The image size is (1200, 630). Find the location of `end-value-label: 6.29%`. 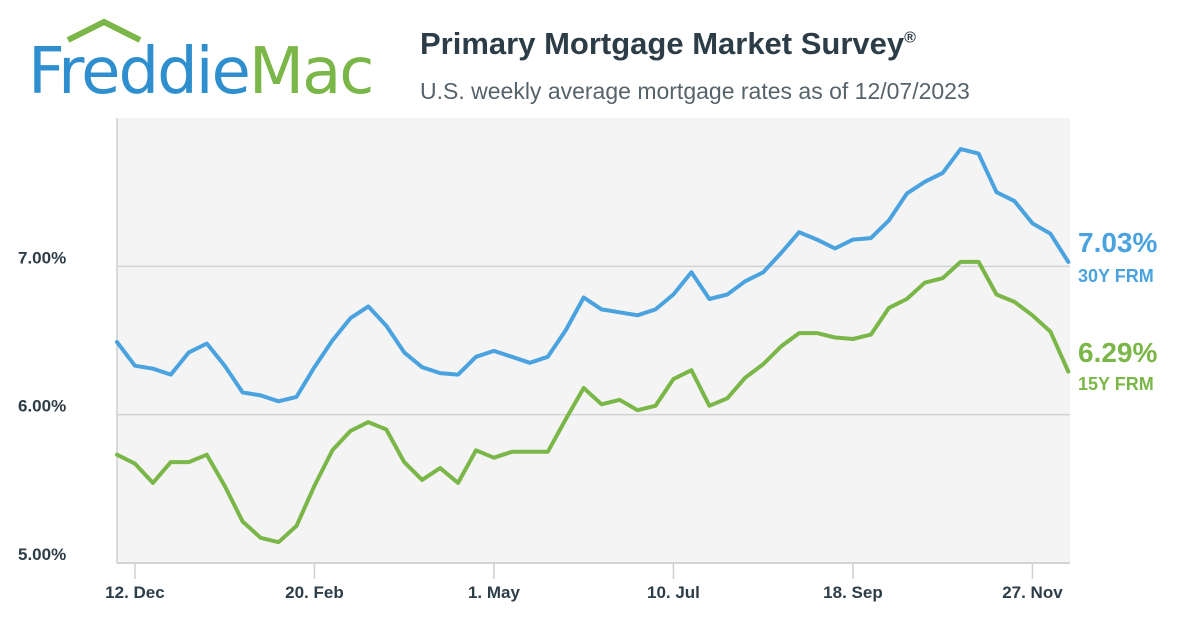

end-value-label: 6.29% is located at coordinates (1117, 352).